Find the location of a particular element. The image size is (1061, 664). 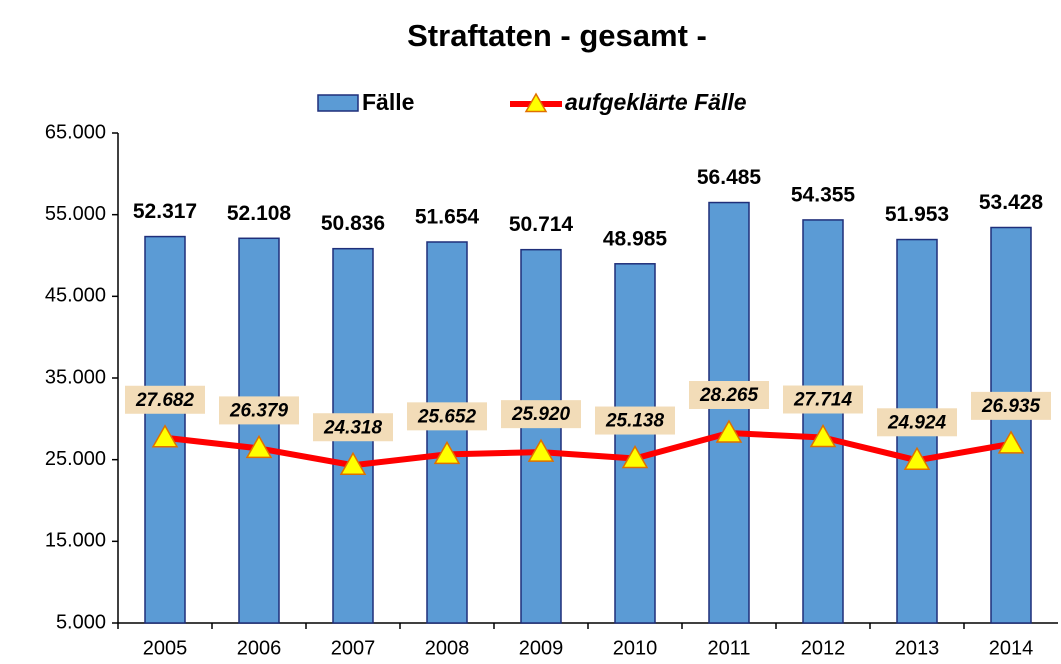

y-tick-label: 55.000 is located at coordinates (75, 214).